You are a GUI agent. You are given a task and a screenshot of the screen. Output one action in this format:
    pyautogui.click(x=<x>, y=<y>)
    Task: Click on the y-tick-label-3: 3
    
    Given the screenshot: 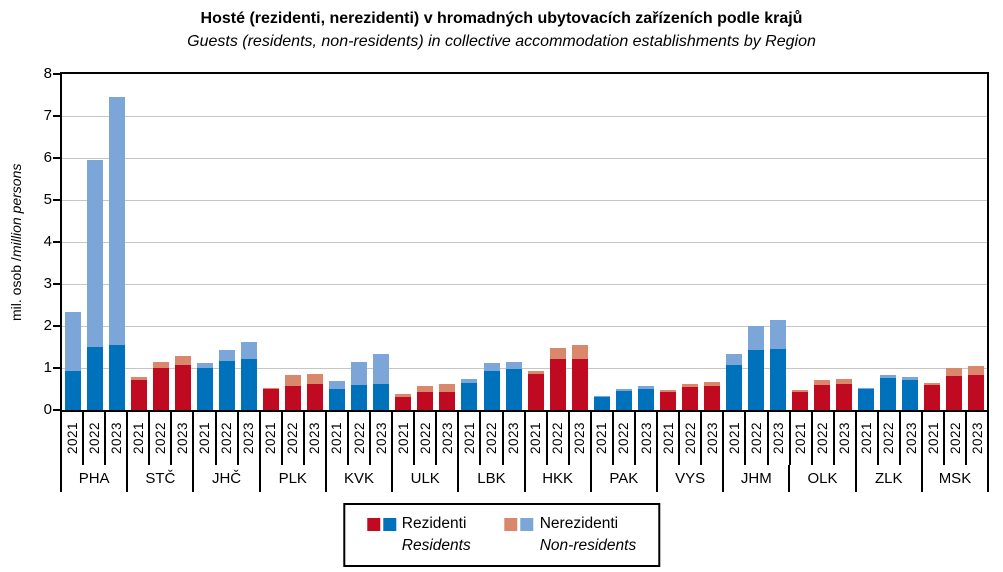 What is the action you would take?
    pyautogui.click(x=47, y=283)
    